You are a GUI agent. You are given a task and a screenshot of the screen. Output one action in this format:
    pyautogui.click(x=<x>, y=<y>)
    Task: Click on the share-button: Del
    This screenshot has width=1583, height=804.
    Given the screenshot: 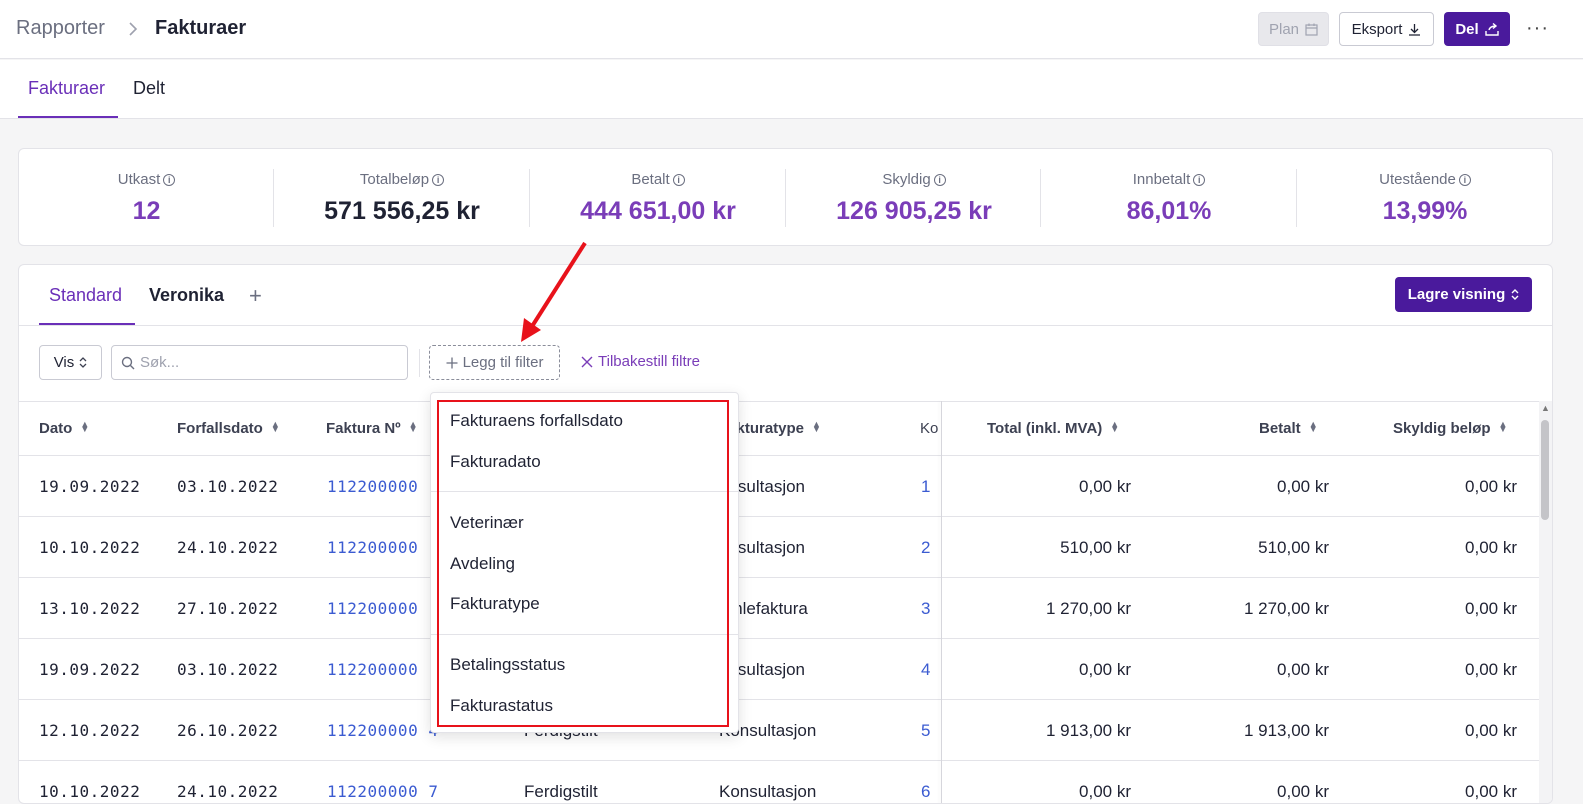 What is the action you would take?
    pyautogui.click(x=1477, y=29)
    